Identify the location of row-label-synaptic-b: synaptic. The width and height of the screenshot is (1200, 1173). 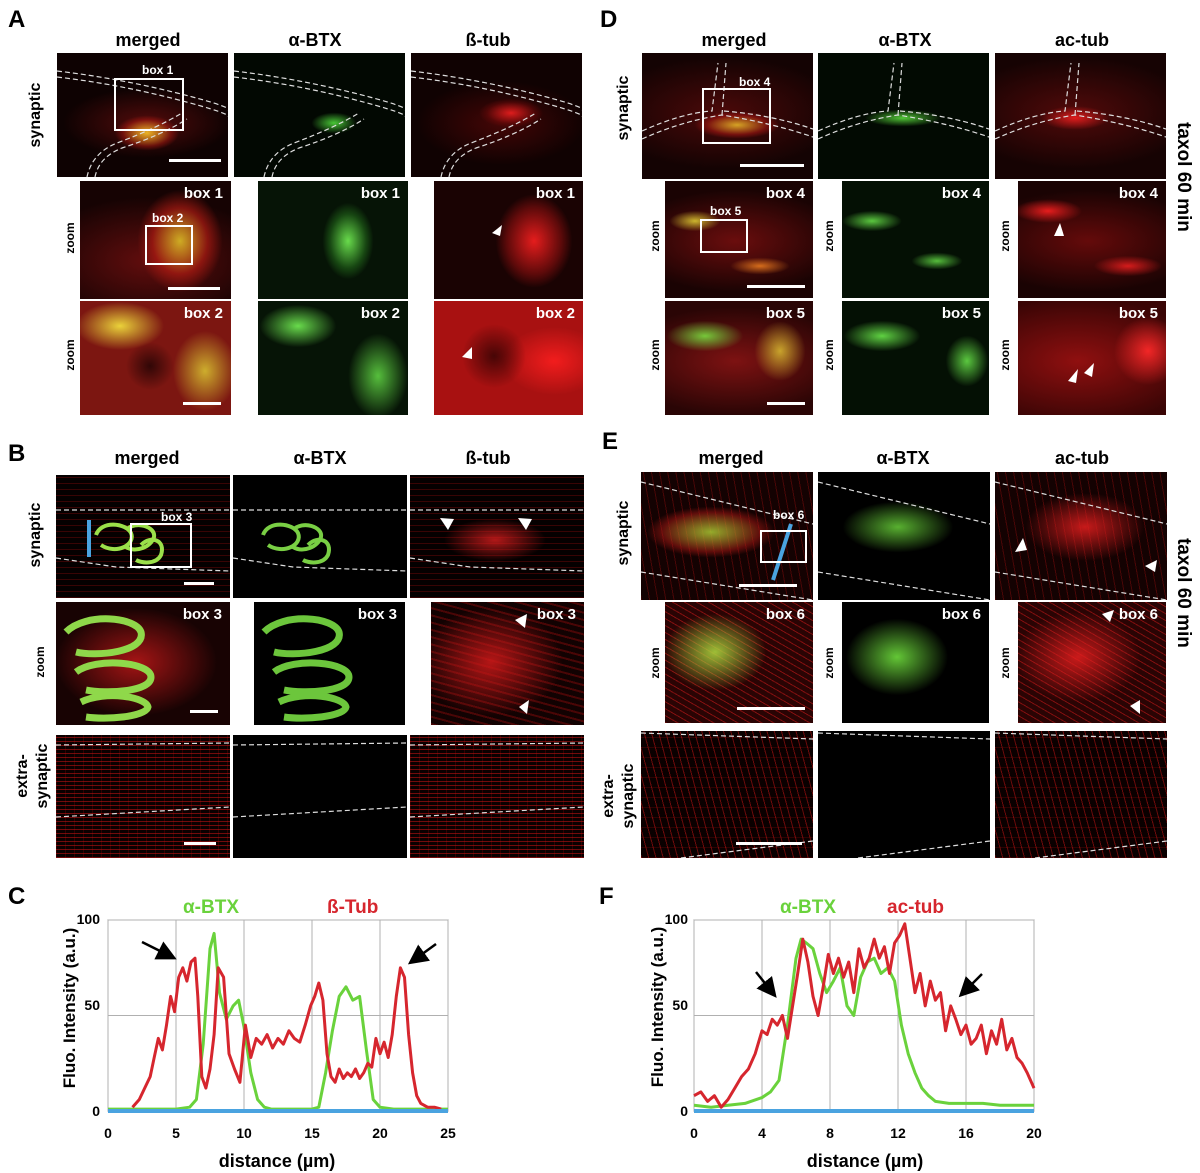
(35, 535).